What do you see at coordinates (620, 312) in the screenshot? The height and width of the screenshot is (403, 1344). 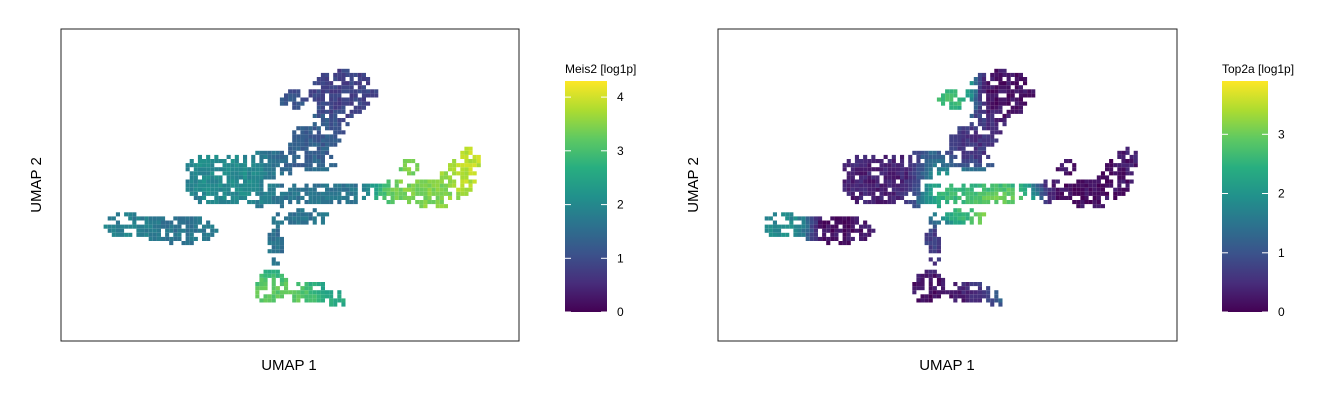 I see `colorbar-tick-label: 0` at bounding box center [620, 312].